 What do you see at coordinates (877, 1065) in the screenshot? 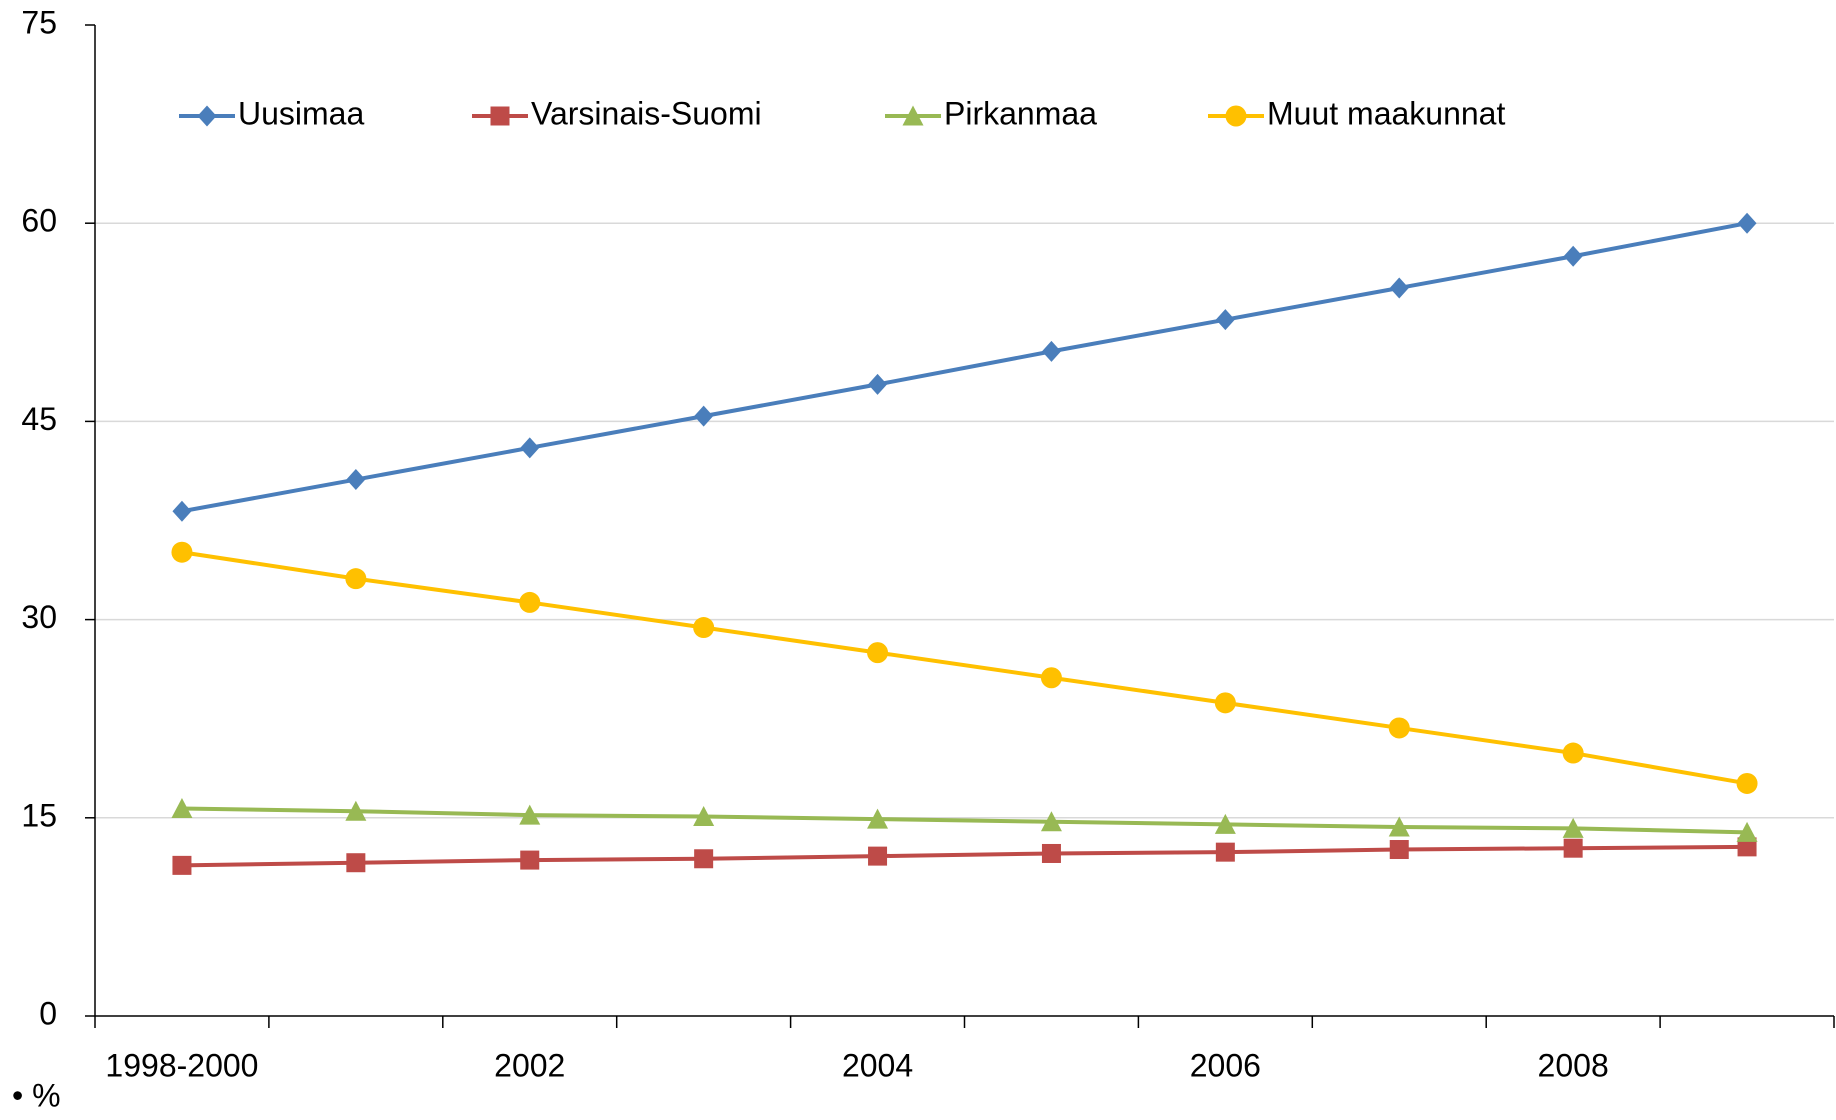
I see `x-tick-label: 2004` at bounding box center [877, 1065].